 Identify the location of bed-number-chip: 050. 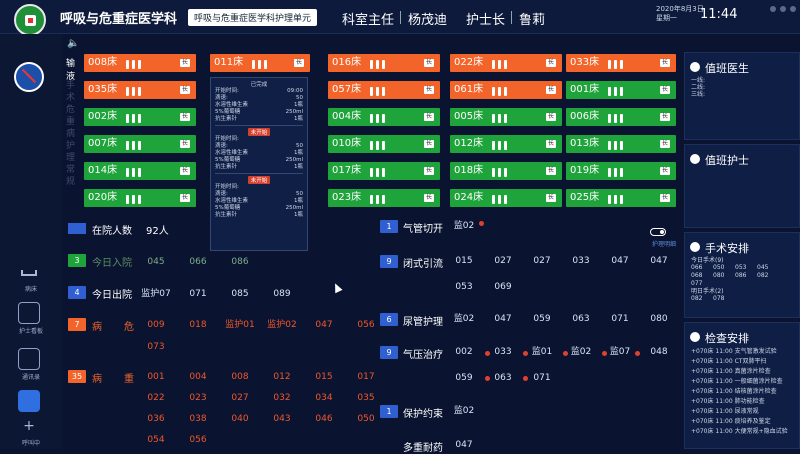
(366, 419).